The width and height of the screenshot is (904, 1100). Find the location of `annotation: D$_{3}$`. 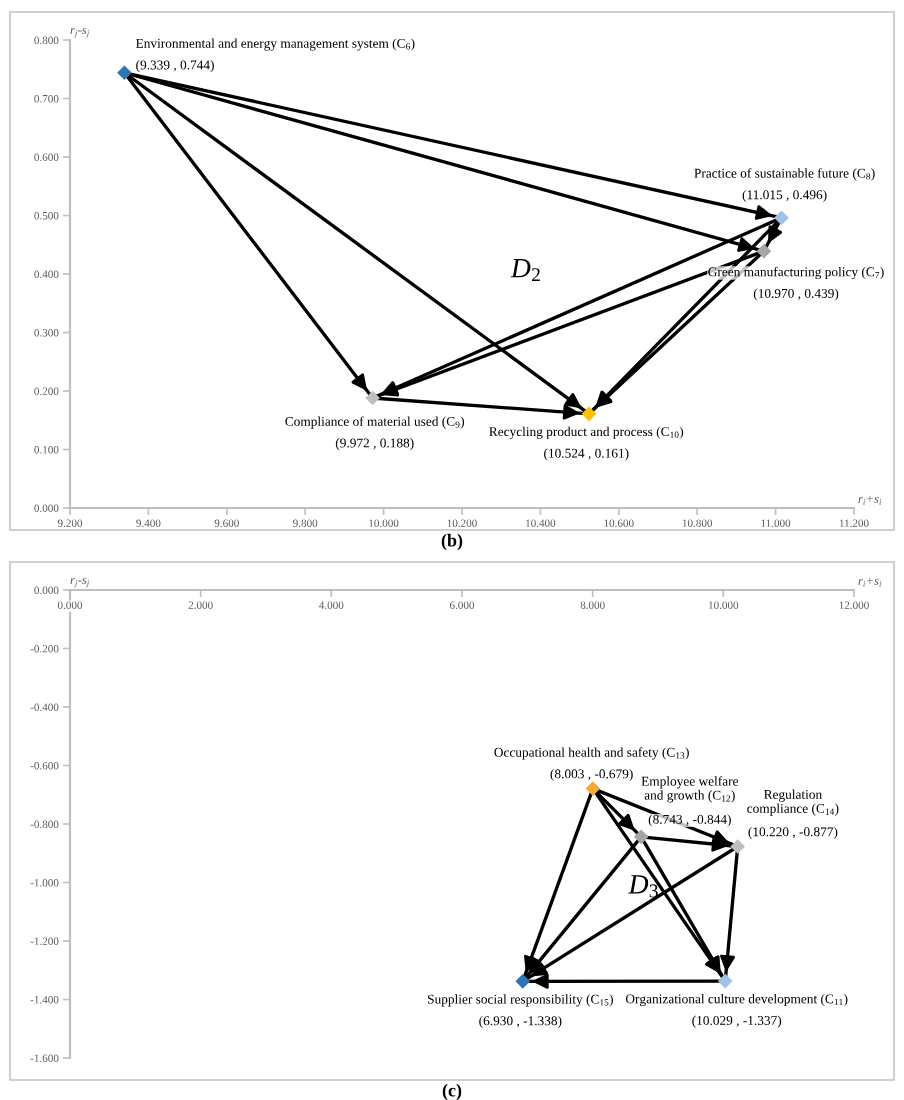

annotation: D$_{3}$ is located at coordinates (643, 886).